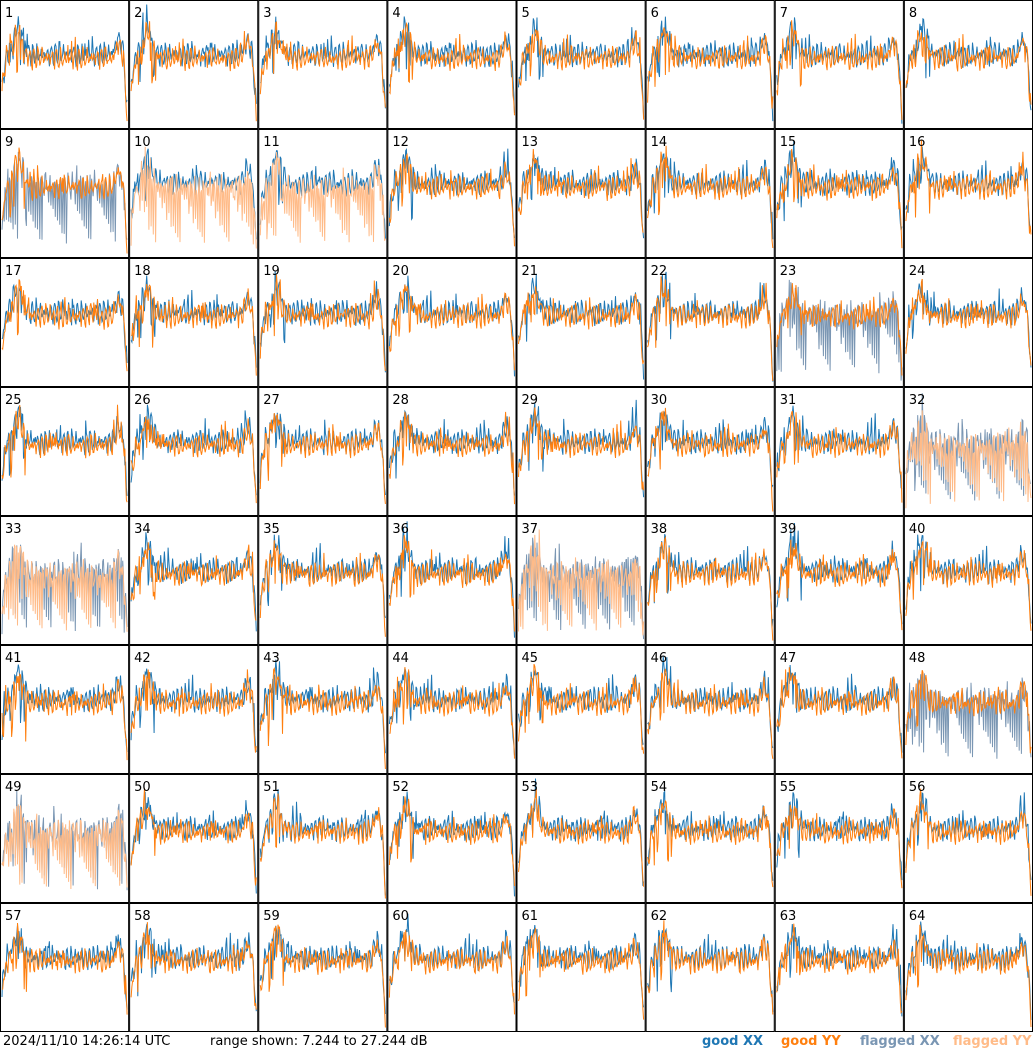  I want to click on panel-56: 56, so click(968, 838).